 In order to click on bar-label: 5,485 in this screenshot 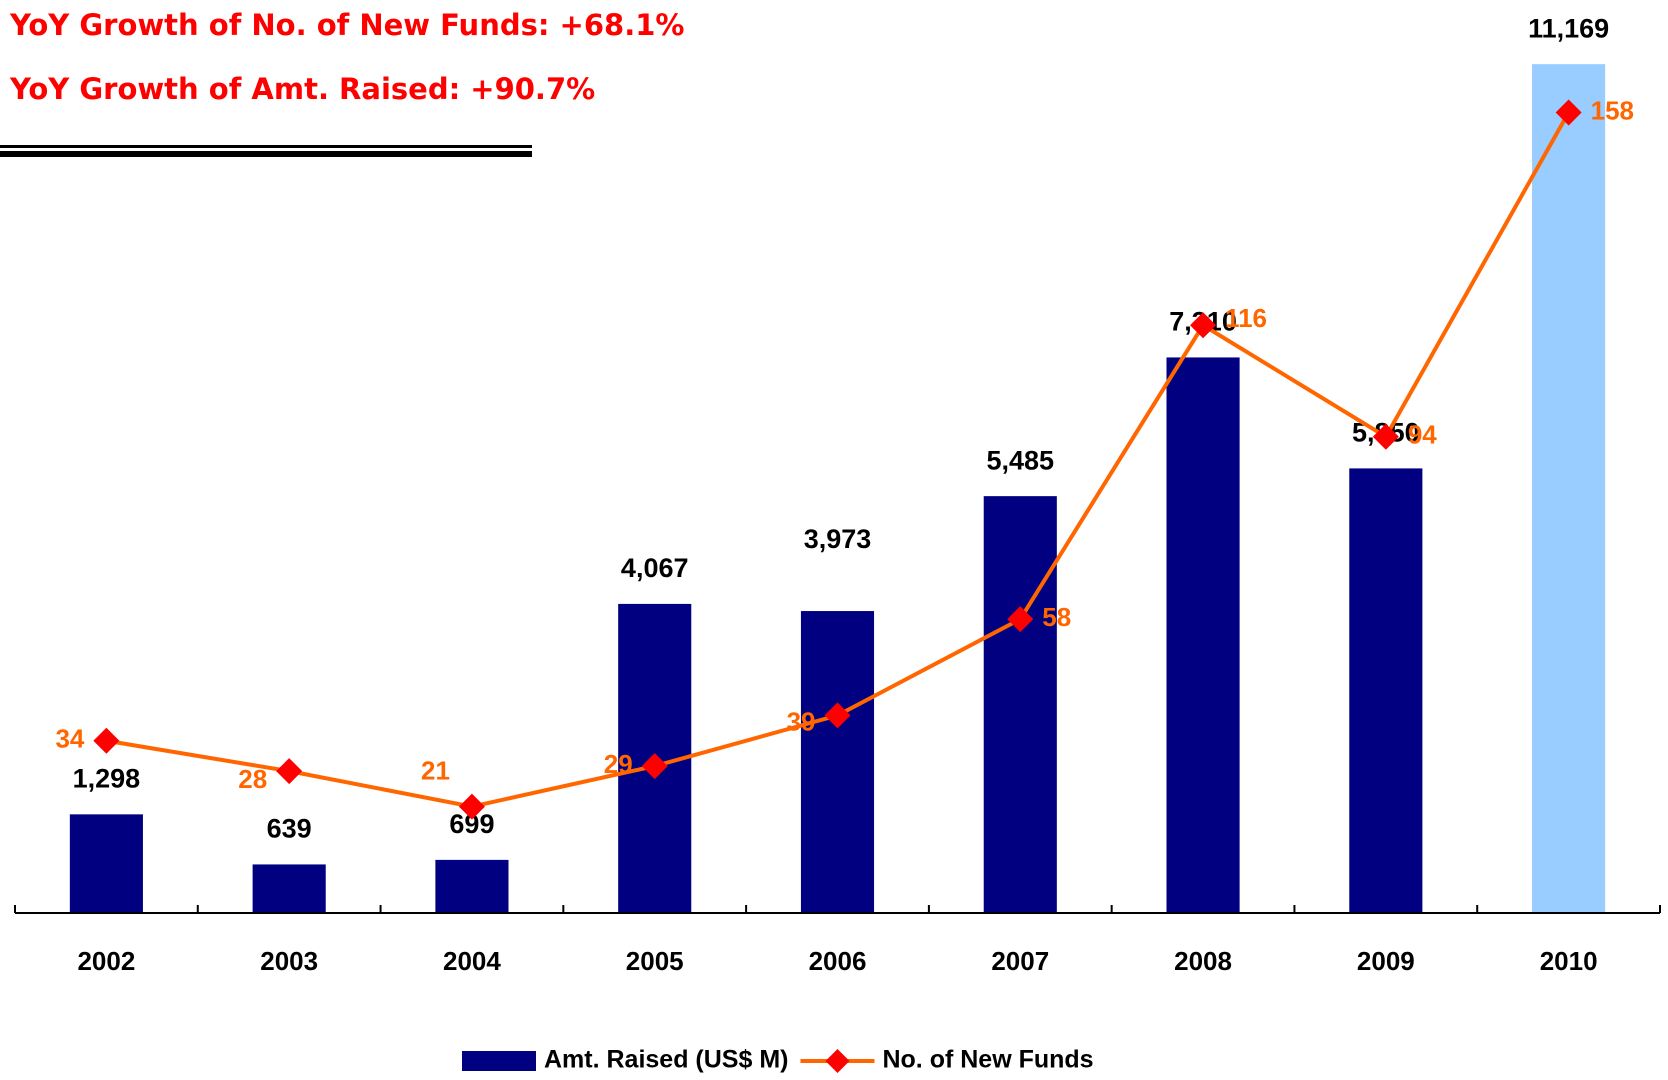, I will do `click(1020, 460)`.